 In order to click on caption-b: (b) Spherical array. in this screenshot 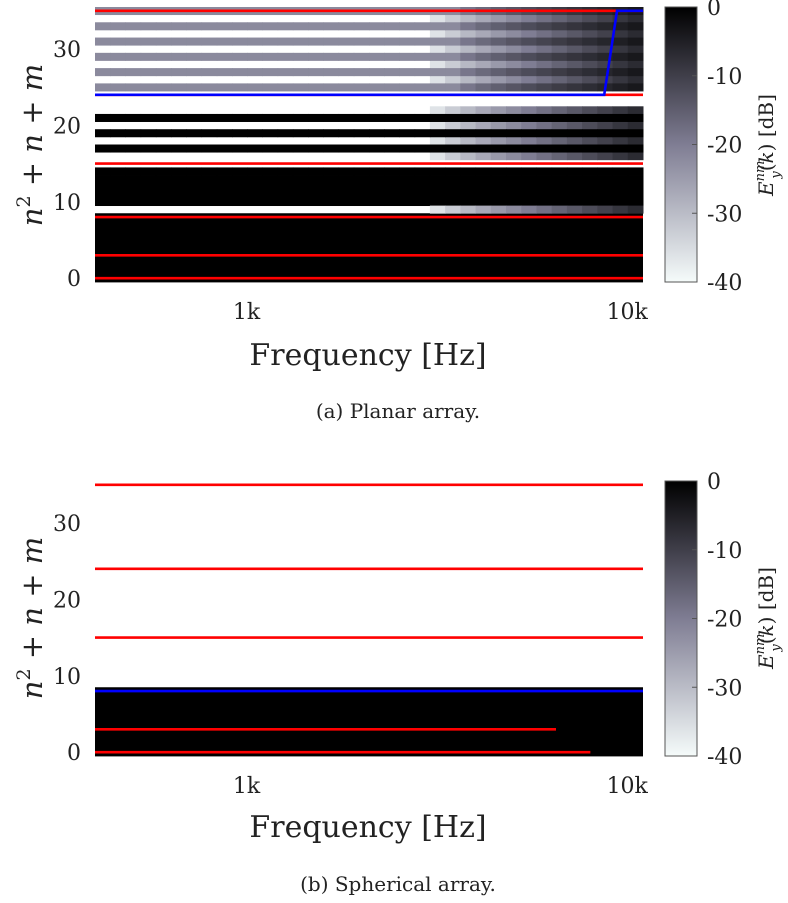, I will do `click(398, 884)`.